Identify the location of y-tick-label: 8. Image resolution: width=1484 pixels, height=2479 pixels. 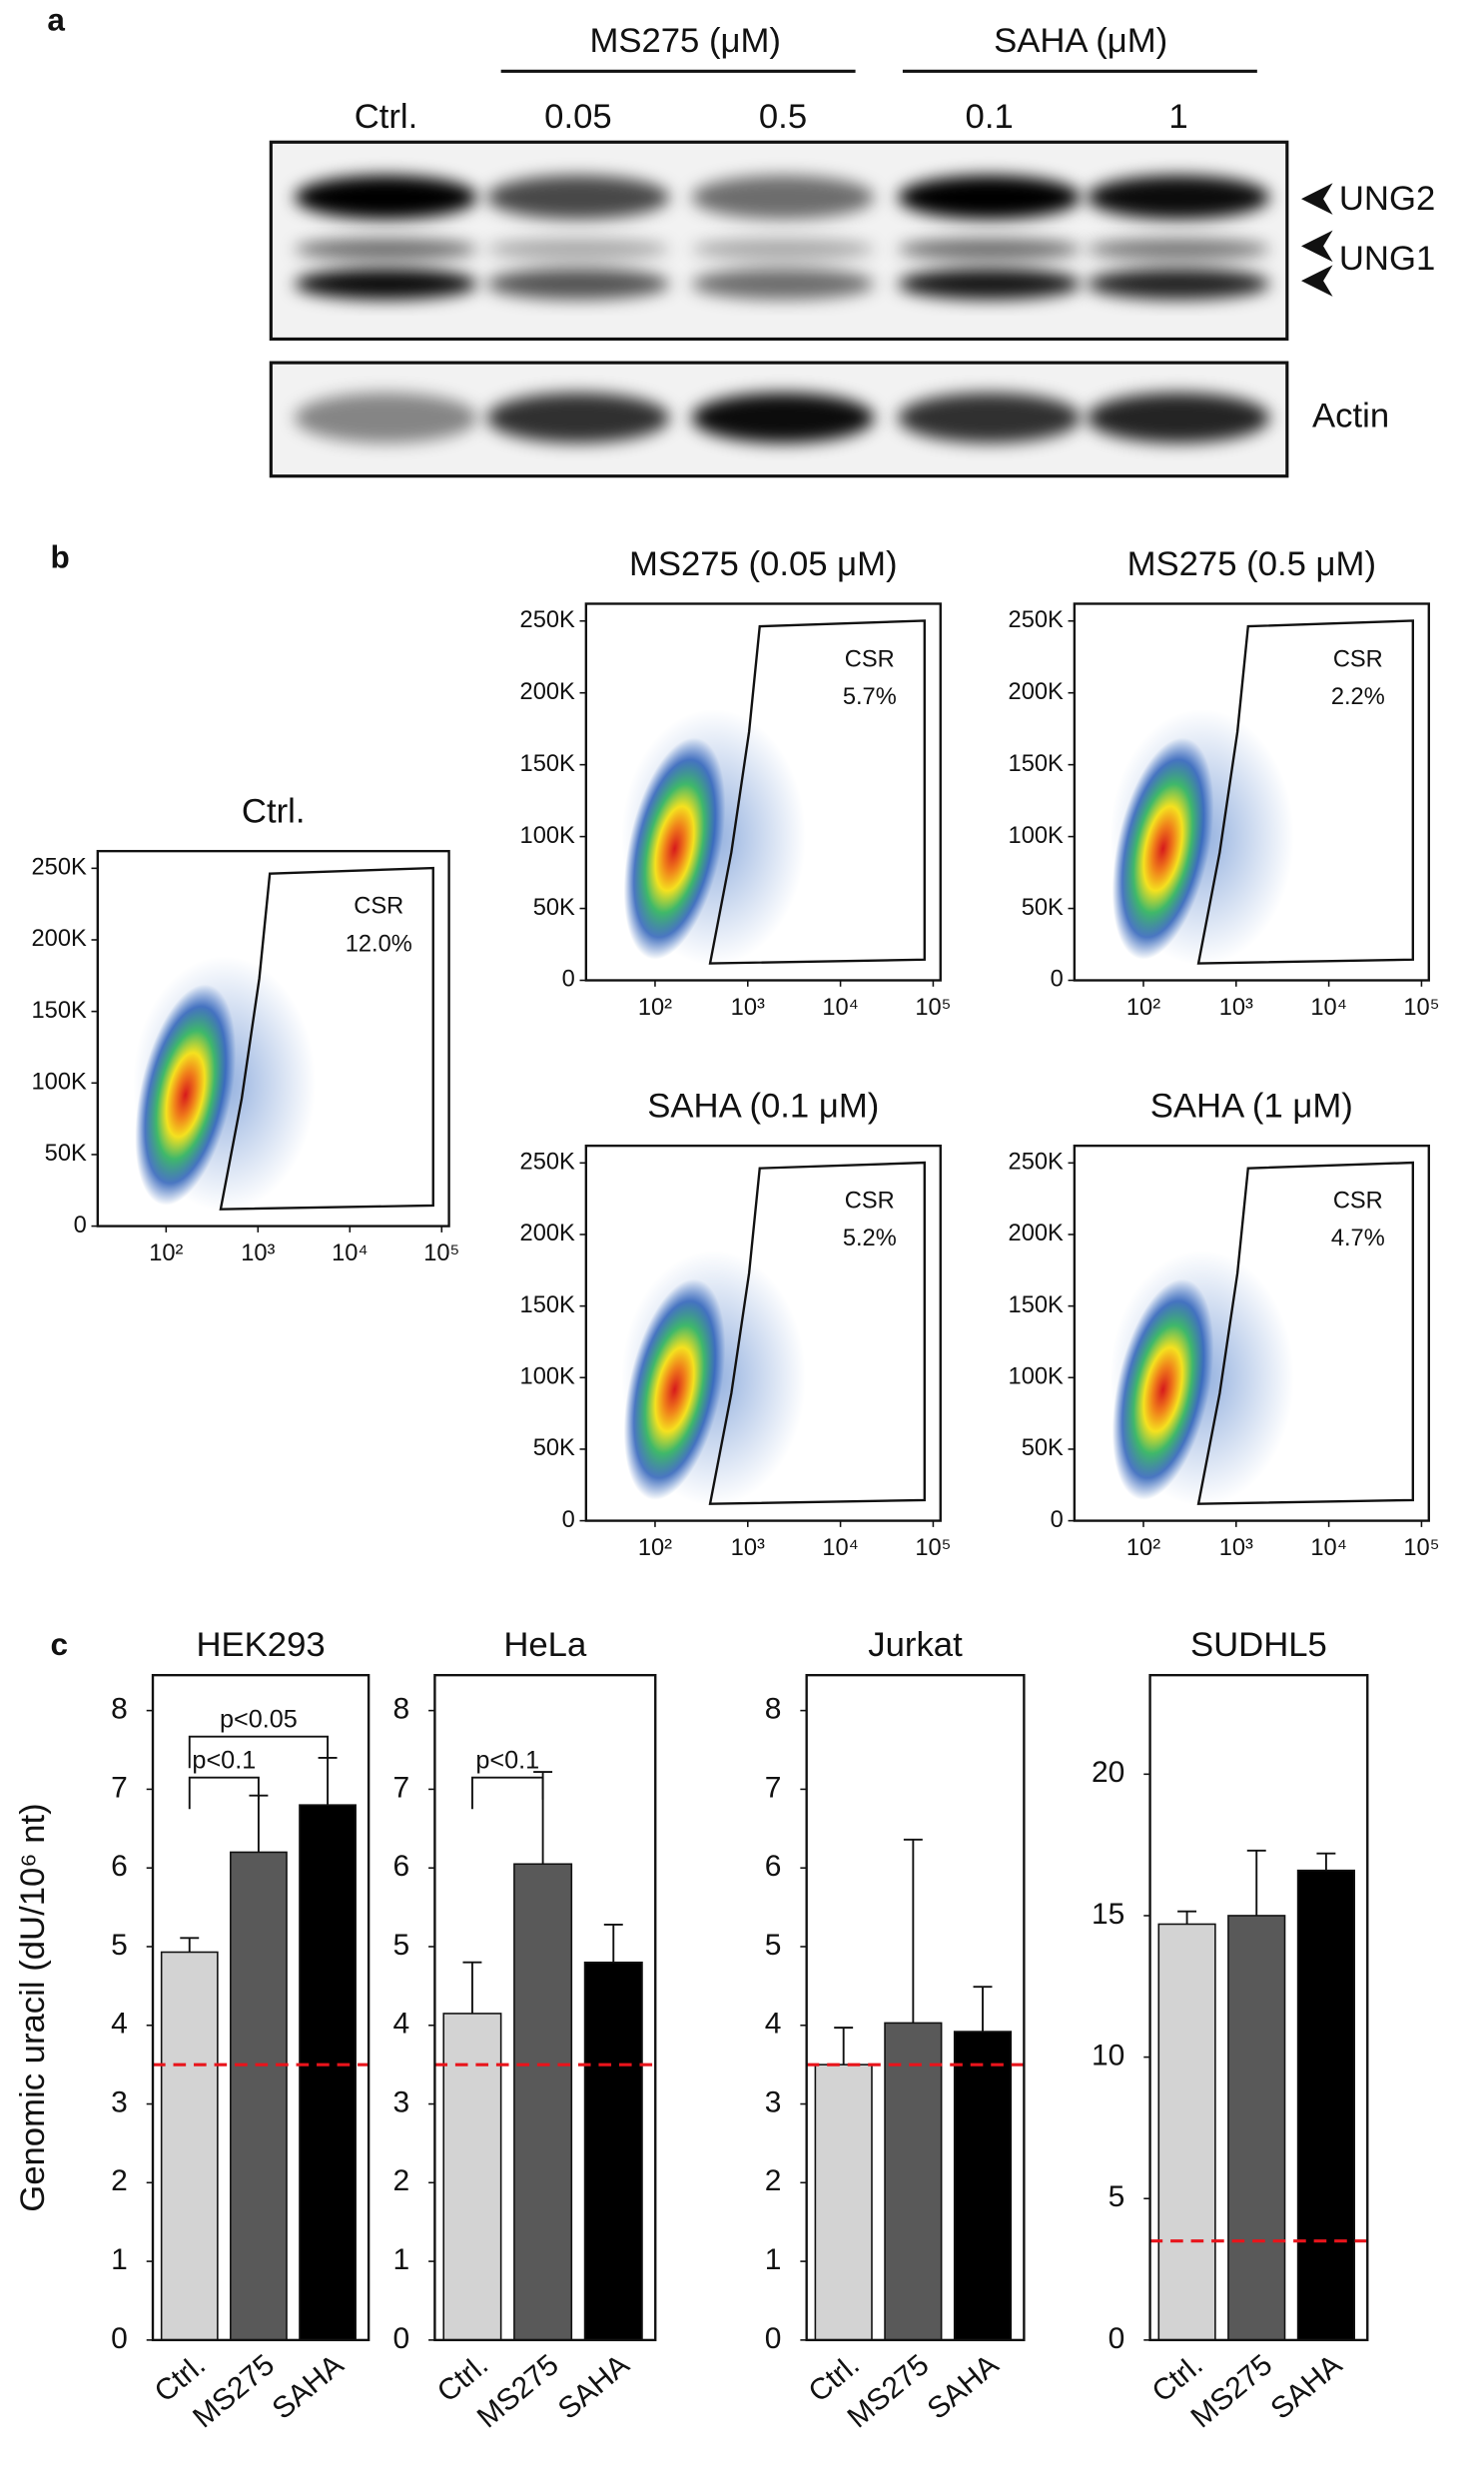
(120, 1709).